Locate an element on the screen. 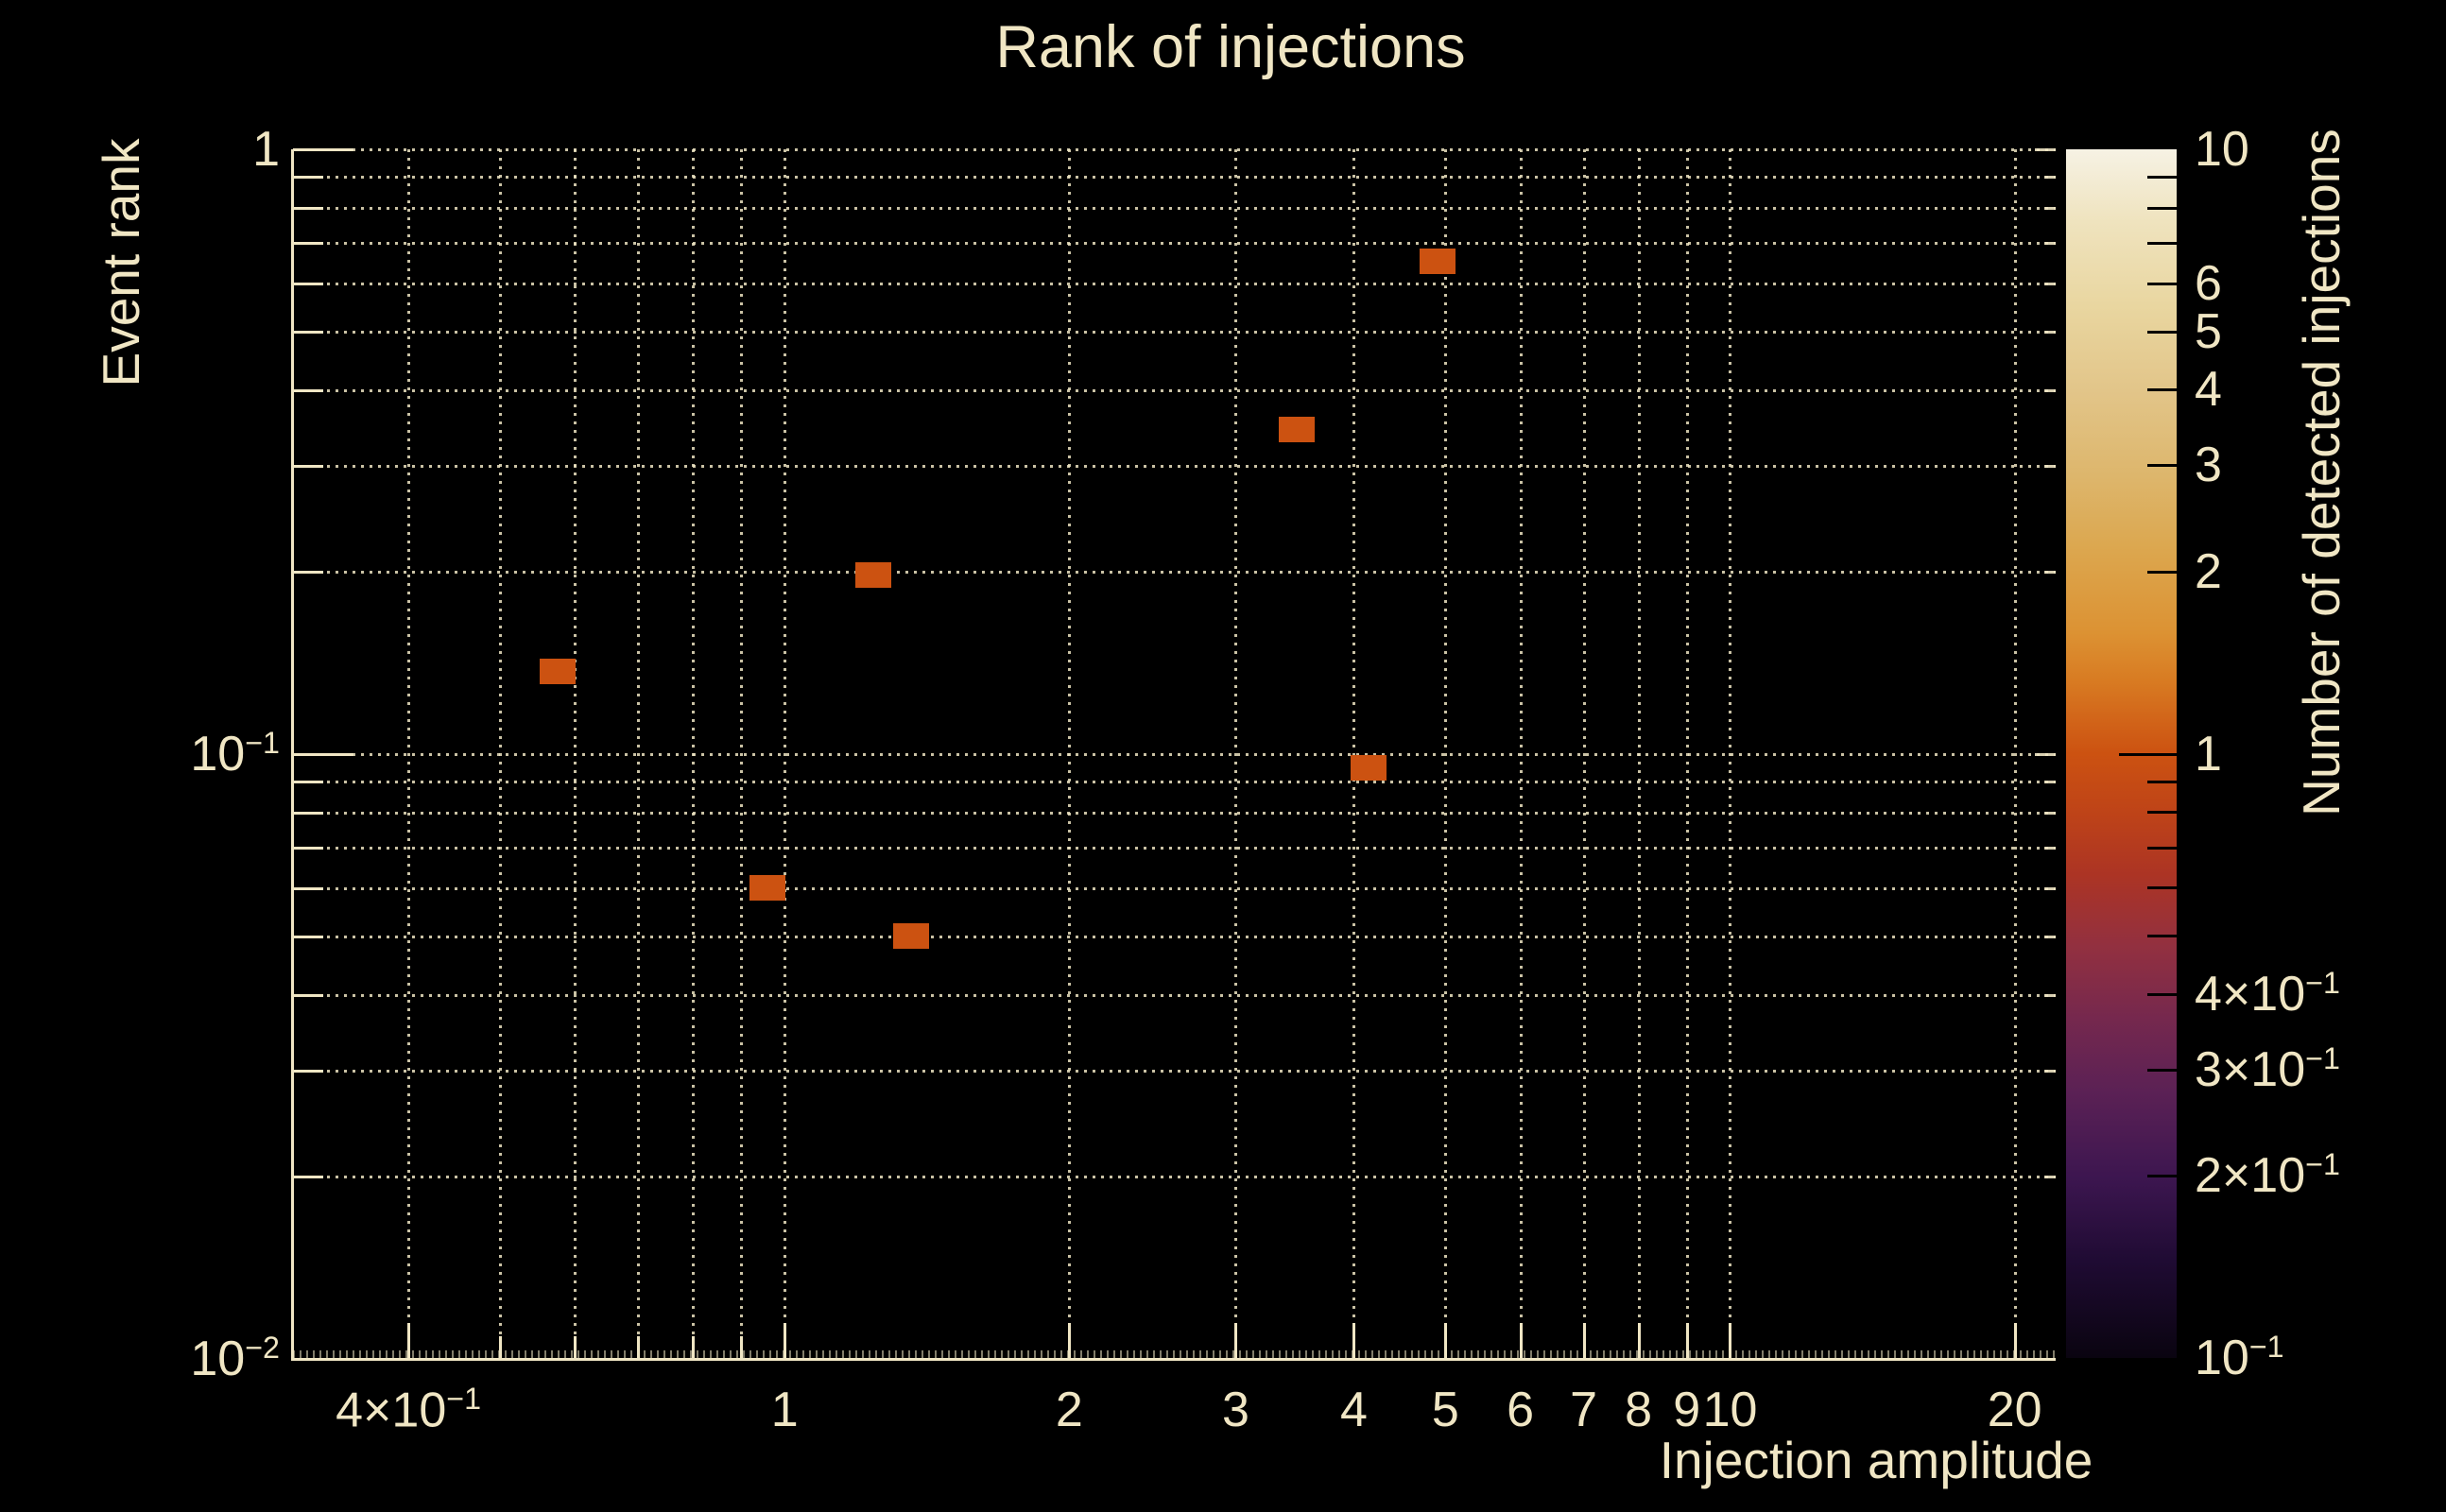  x-tick-label: 4 is located at coordinates (1353, 1410).